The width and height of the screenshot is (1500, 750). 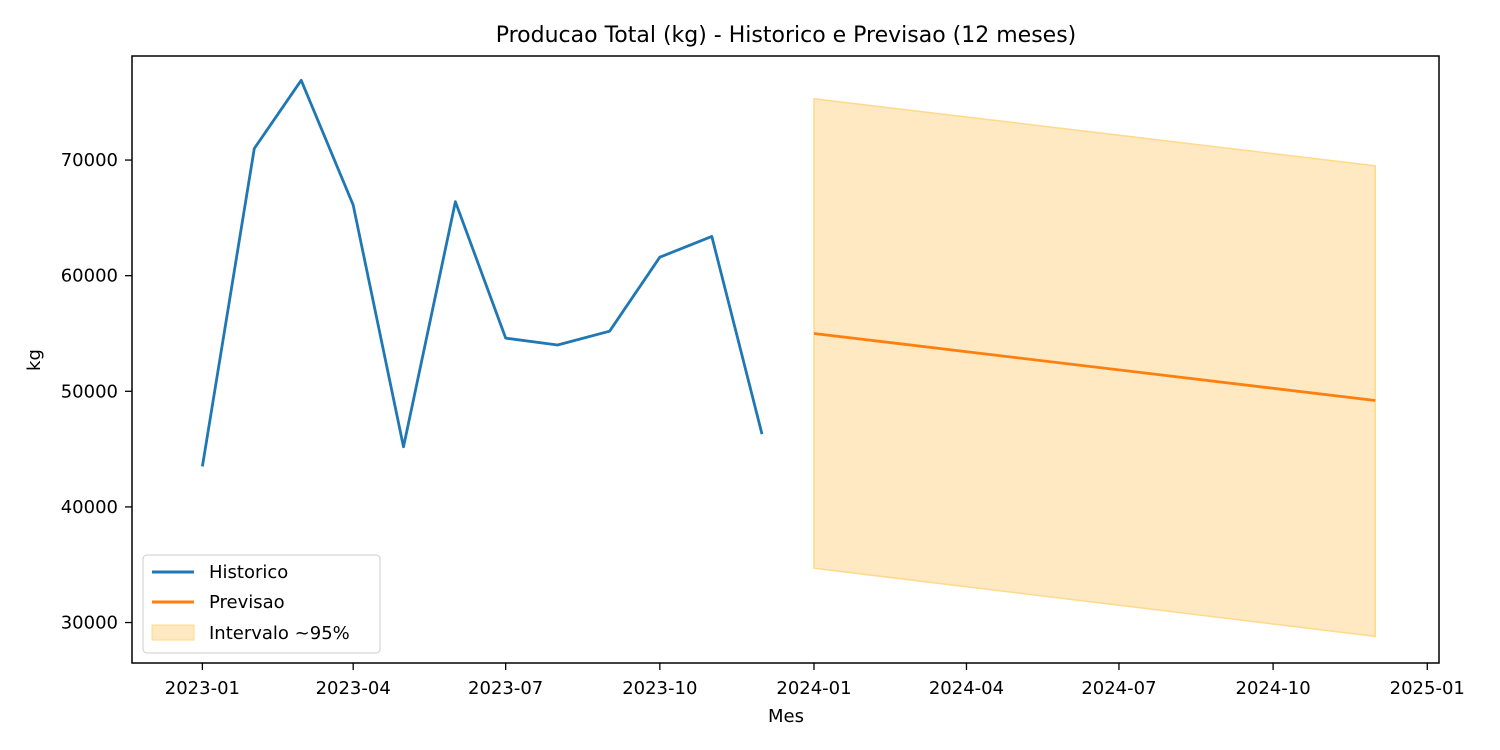 I want to click on legend-label-previsao: Previsao, so click(x=247, y=602).